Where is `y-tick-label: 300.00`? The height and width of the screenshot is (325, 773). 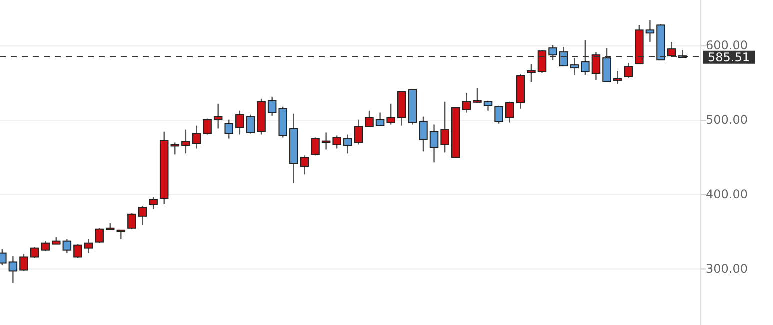 y-tick-label: 300.00 is located at coordinates (727, 269).